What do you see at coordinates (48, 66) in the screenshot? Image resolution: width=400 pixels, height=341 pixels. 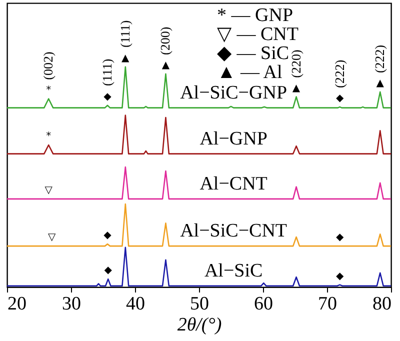 I see `annotation: (002)` at bounding box center [48, 66].